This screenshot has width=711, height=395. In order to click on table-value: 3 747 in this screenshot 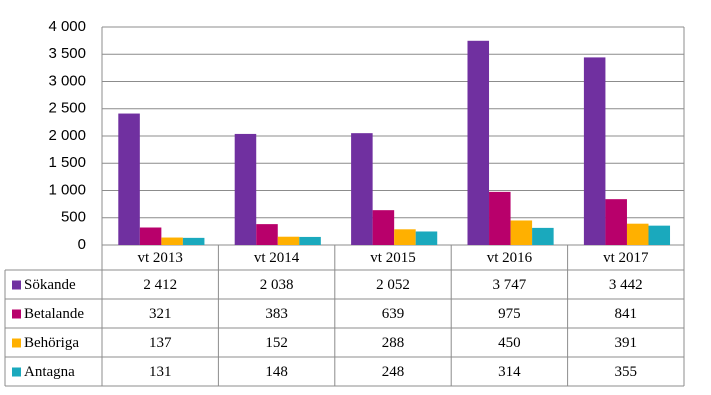, I will do `click(510, 285)`.